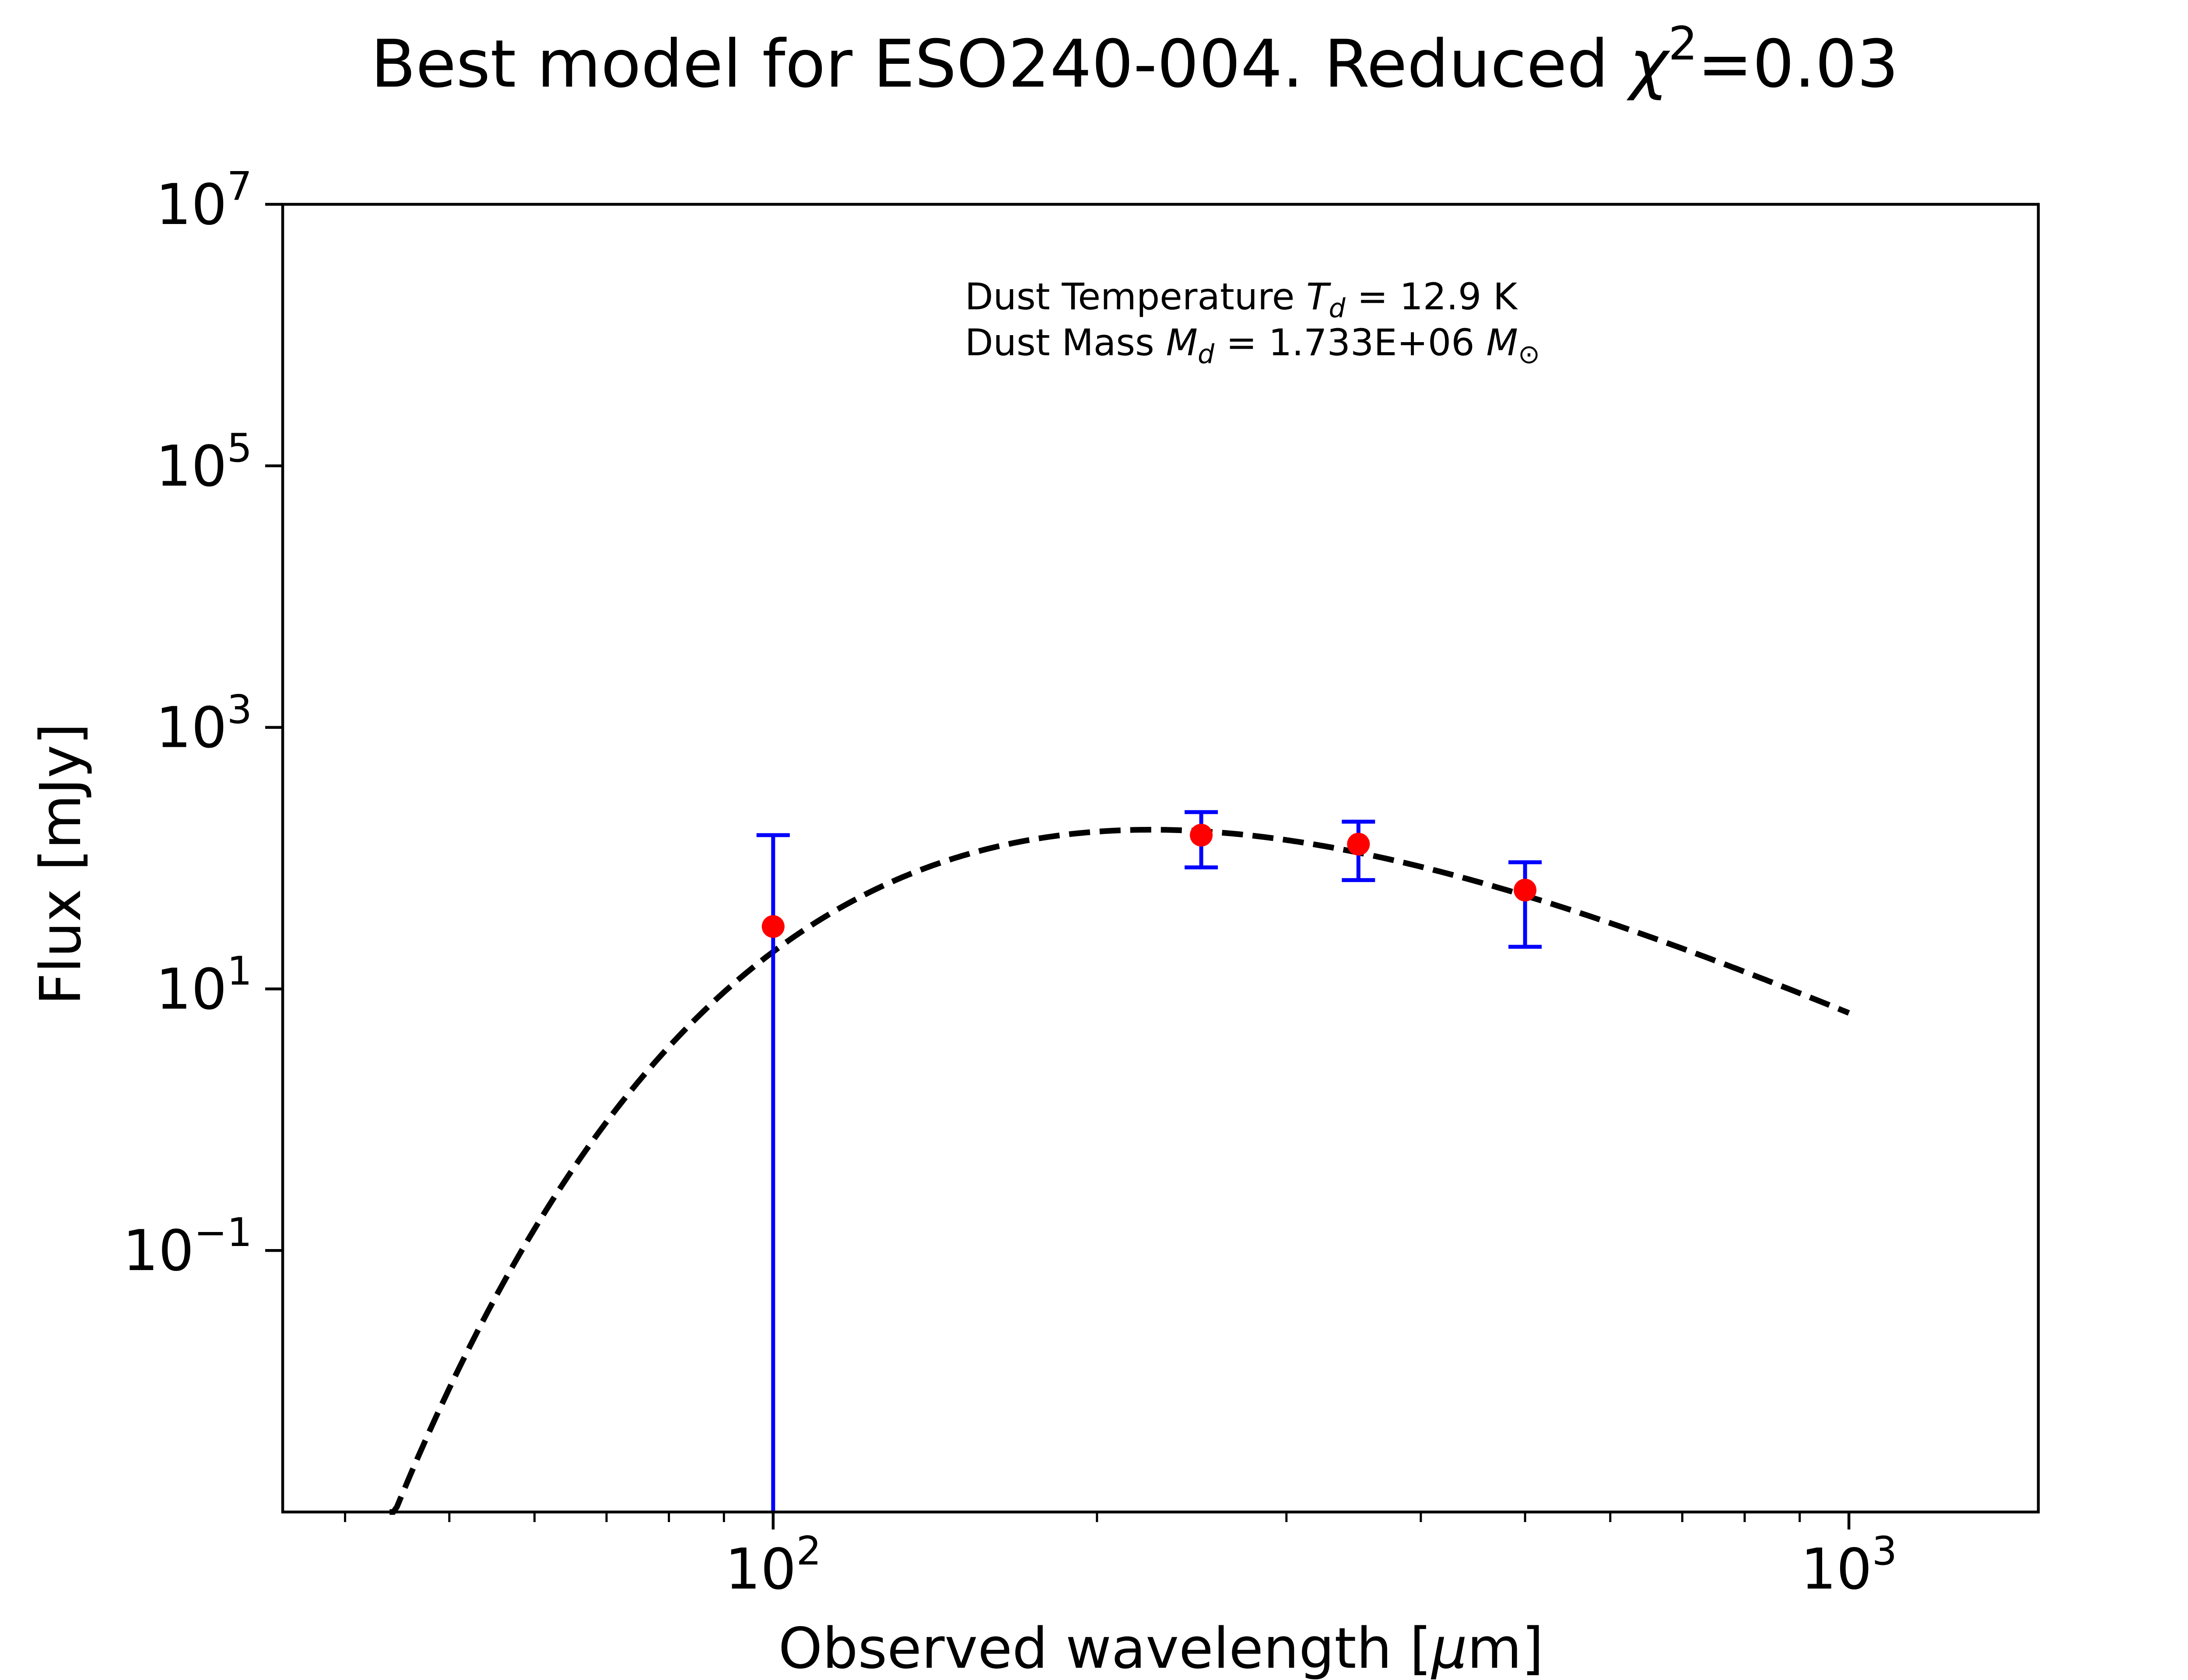 This screenshot has height=1680, width=2188. Describe the element at coordinates (204, 462) in the screenshot. I see `y-tick-label: 10⁵` at that location.